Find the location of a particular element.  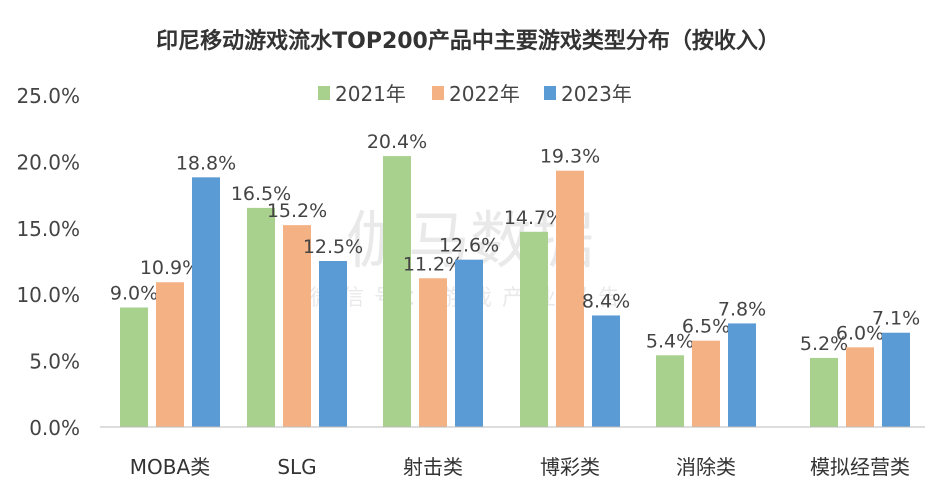

data-label: 18.8% is located at coordinates (206, 163).